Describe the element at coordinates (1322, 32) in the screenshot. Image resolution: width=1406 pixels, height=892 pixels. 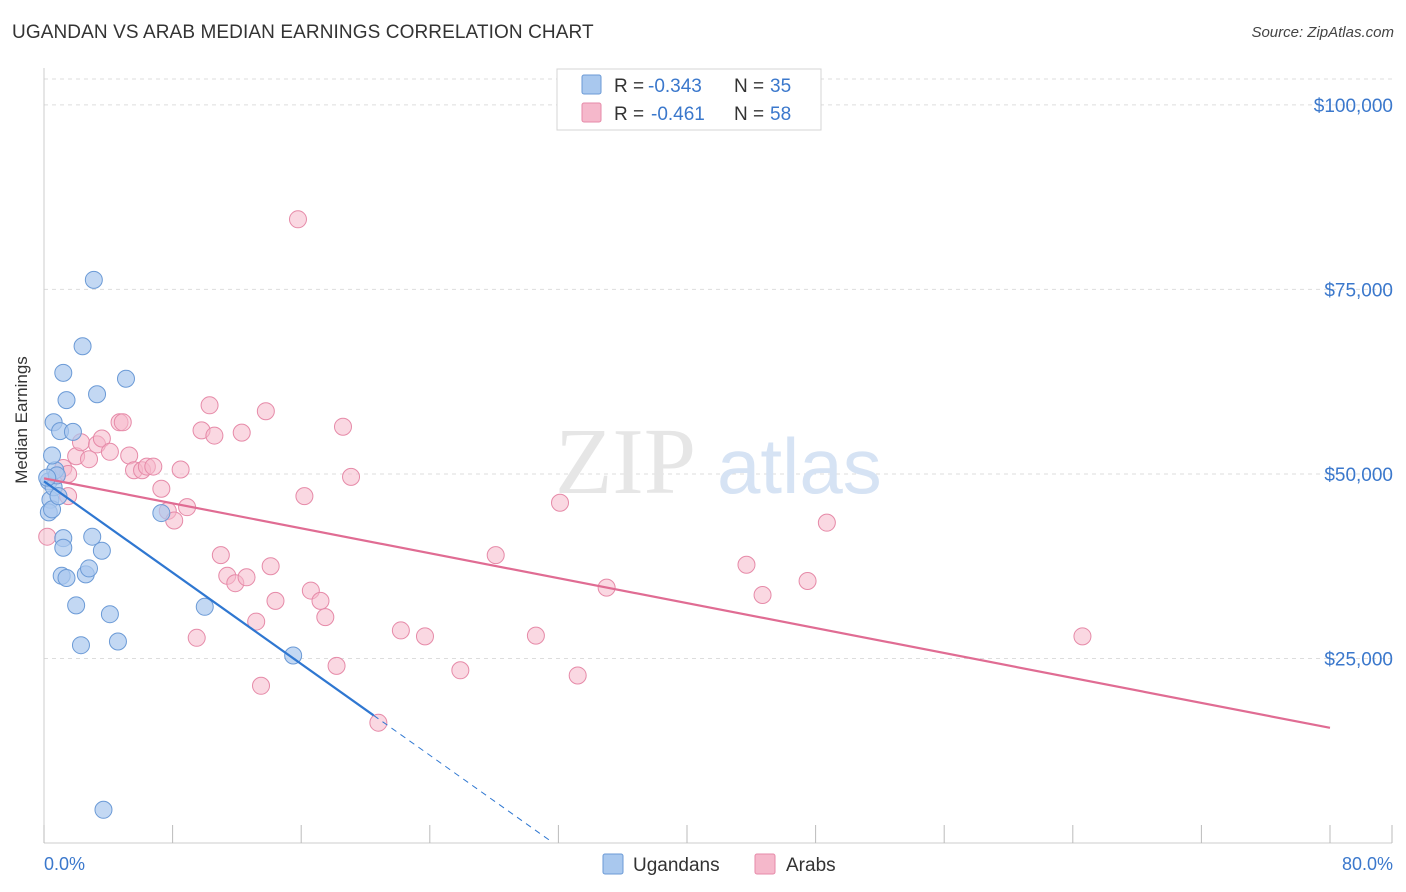
I see `source-label: Source: ZipAtlas.com` at that location.